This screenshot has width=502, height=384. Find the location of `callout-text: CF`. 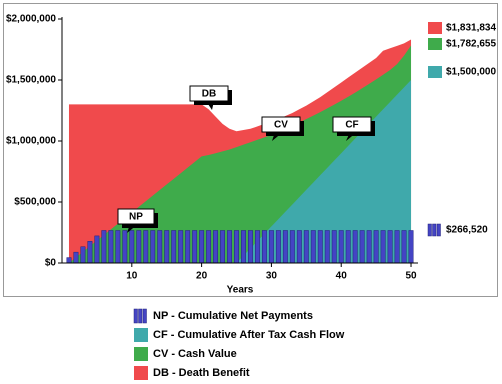

callout-text: CF is located at coordinates (351, 125).